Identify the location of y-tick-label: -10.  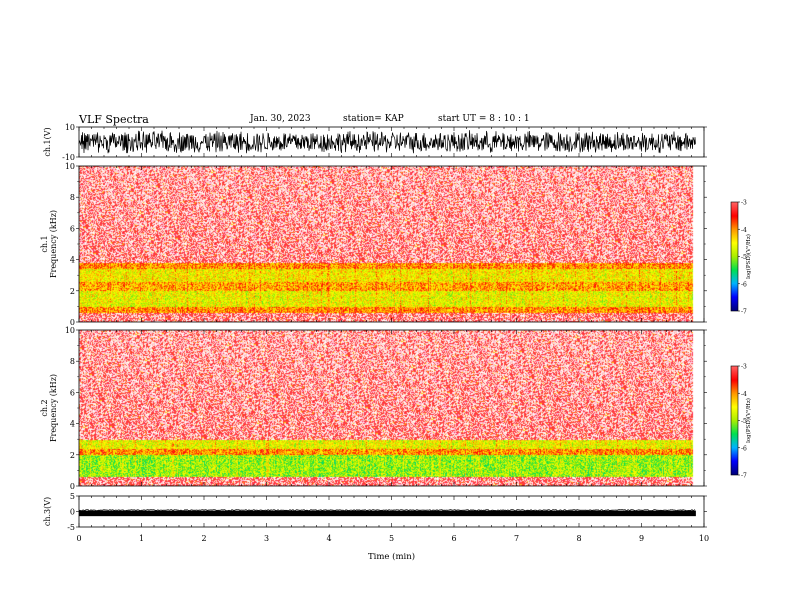
(68, 157).